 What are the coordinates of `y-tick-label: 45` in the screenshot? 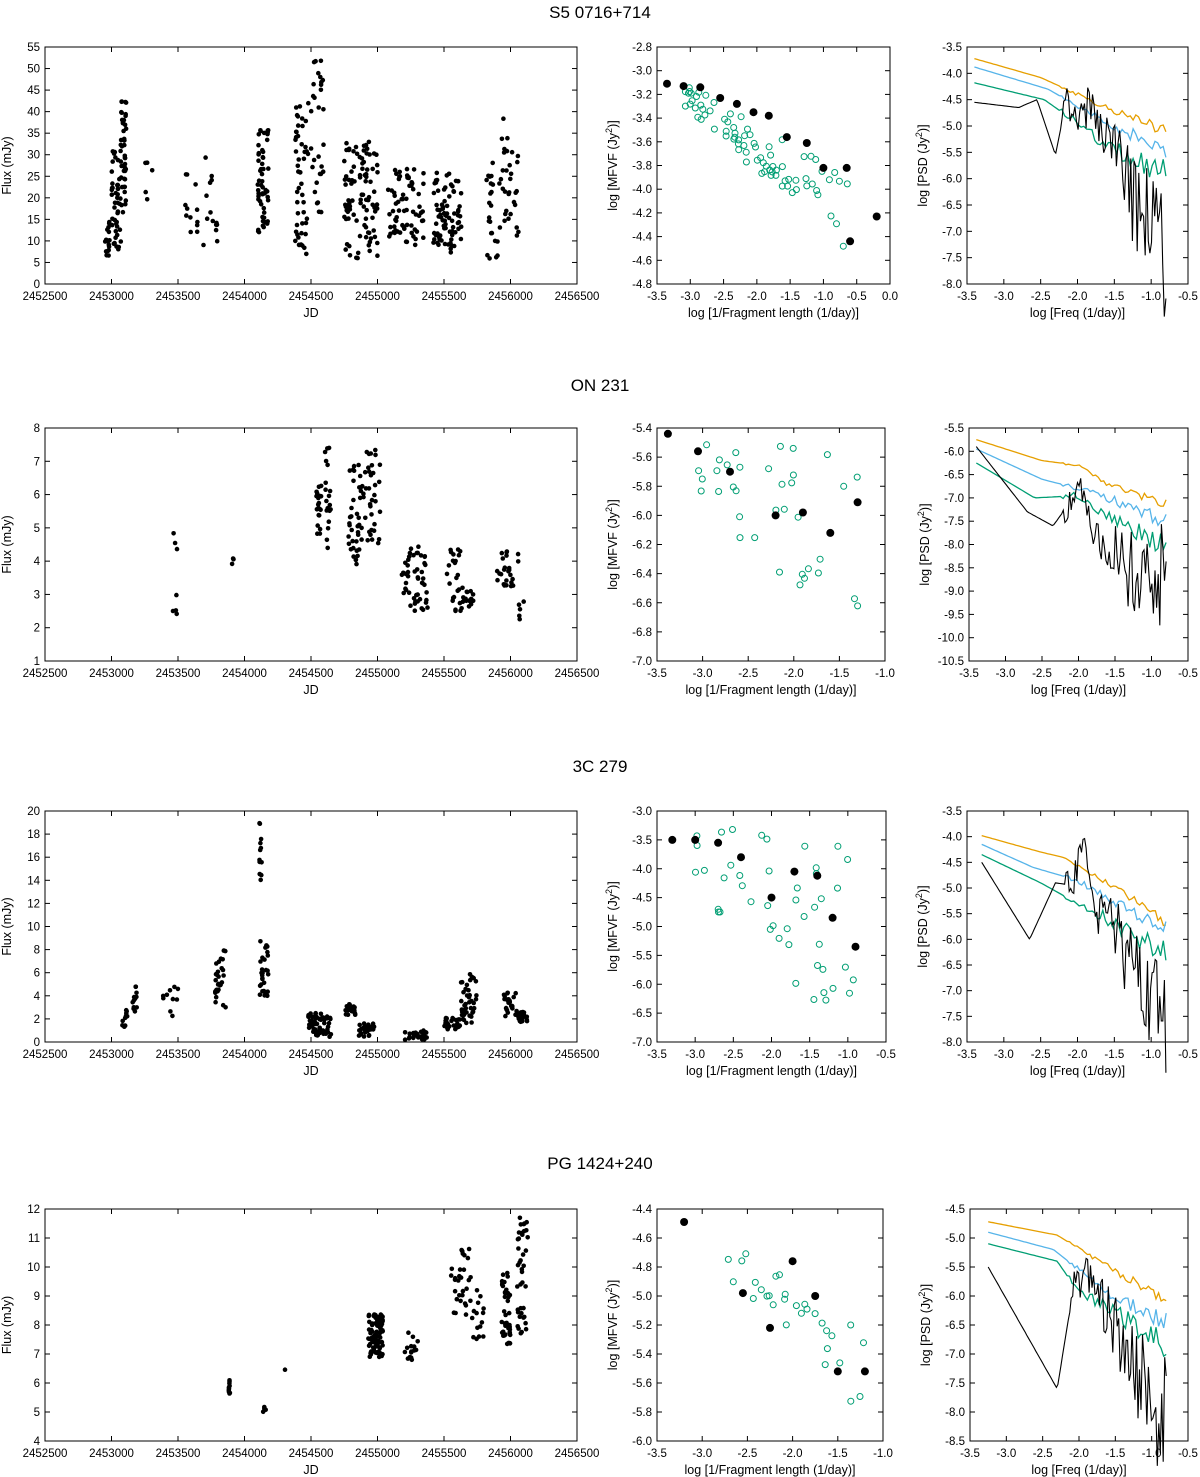 It's located at (33, 91).